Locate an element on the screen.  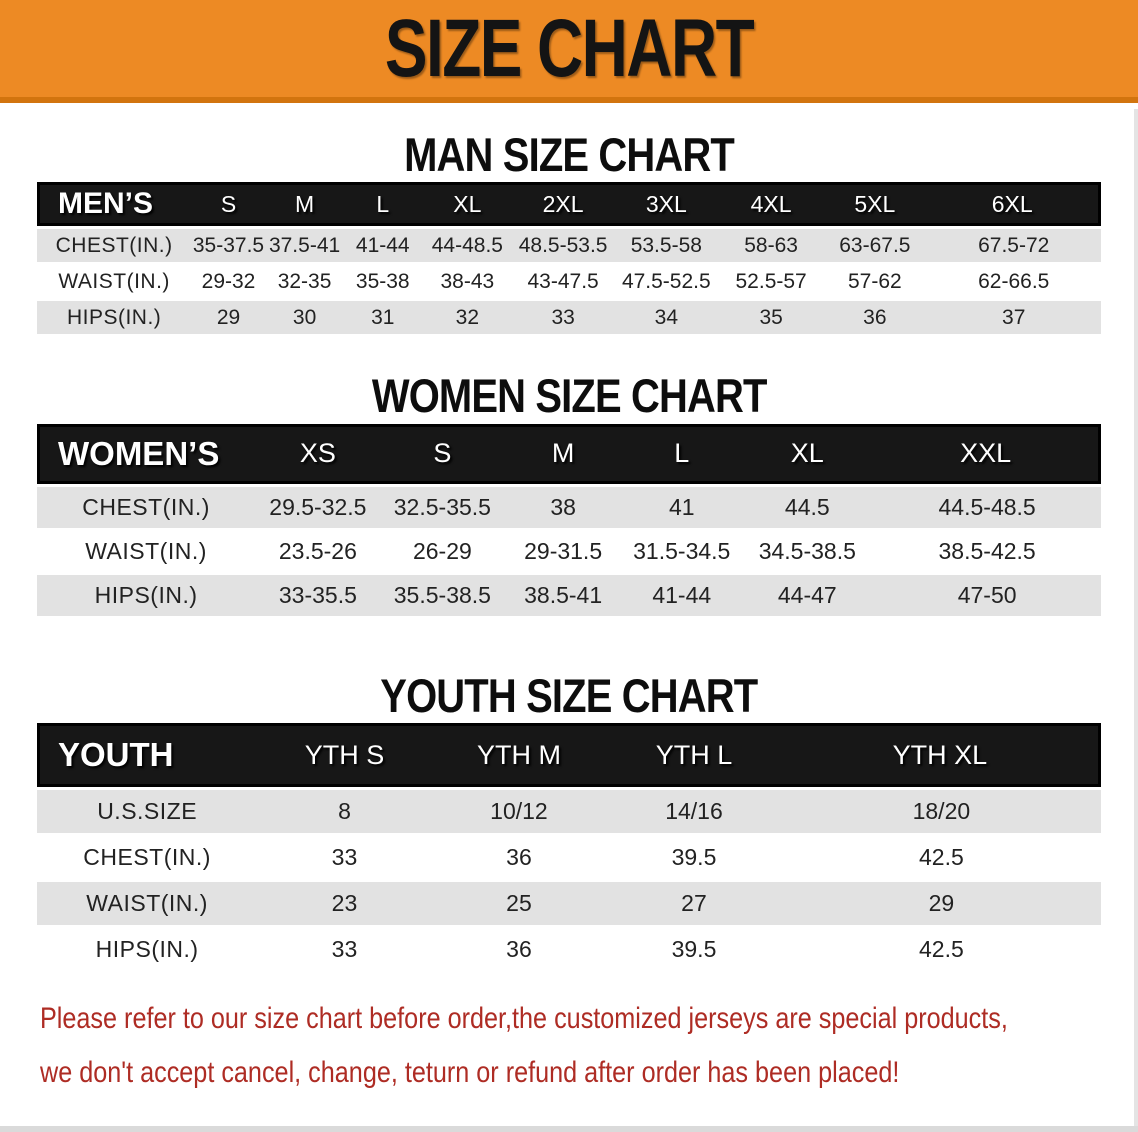
measurement-value: 25 is located at coordinates (519, 903).